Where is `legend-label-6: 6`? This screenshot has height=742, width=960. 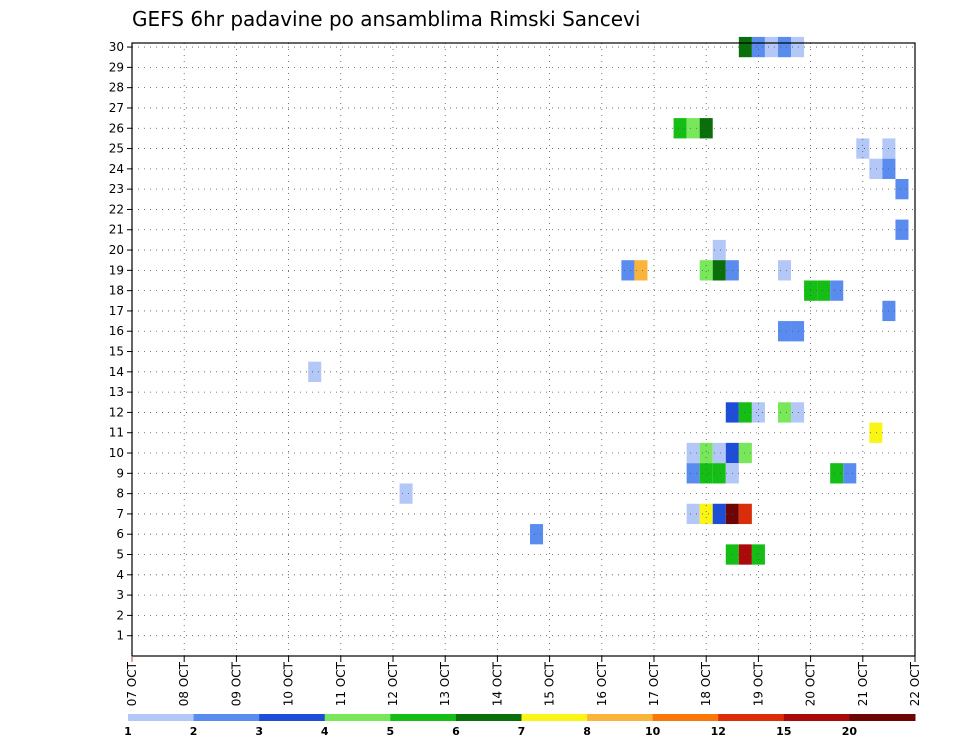 legend-label-6: 6 is located at coordinates (456, 731).